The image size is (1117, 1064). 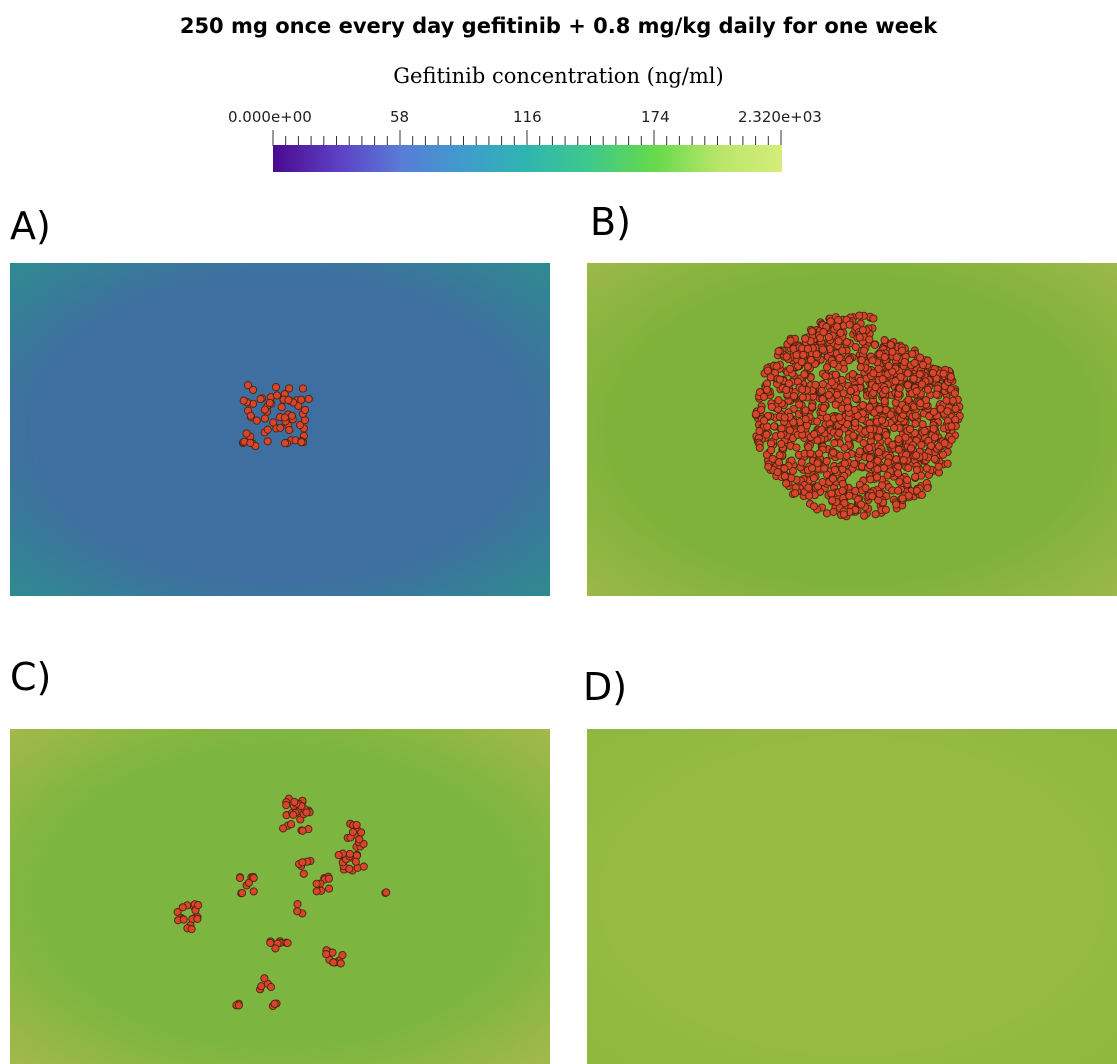 I want to click on colorbar-tick-label: 174, so click(x=655, y=117).